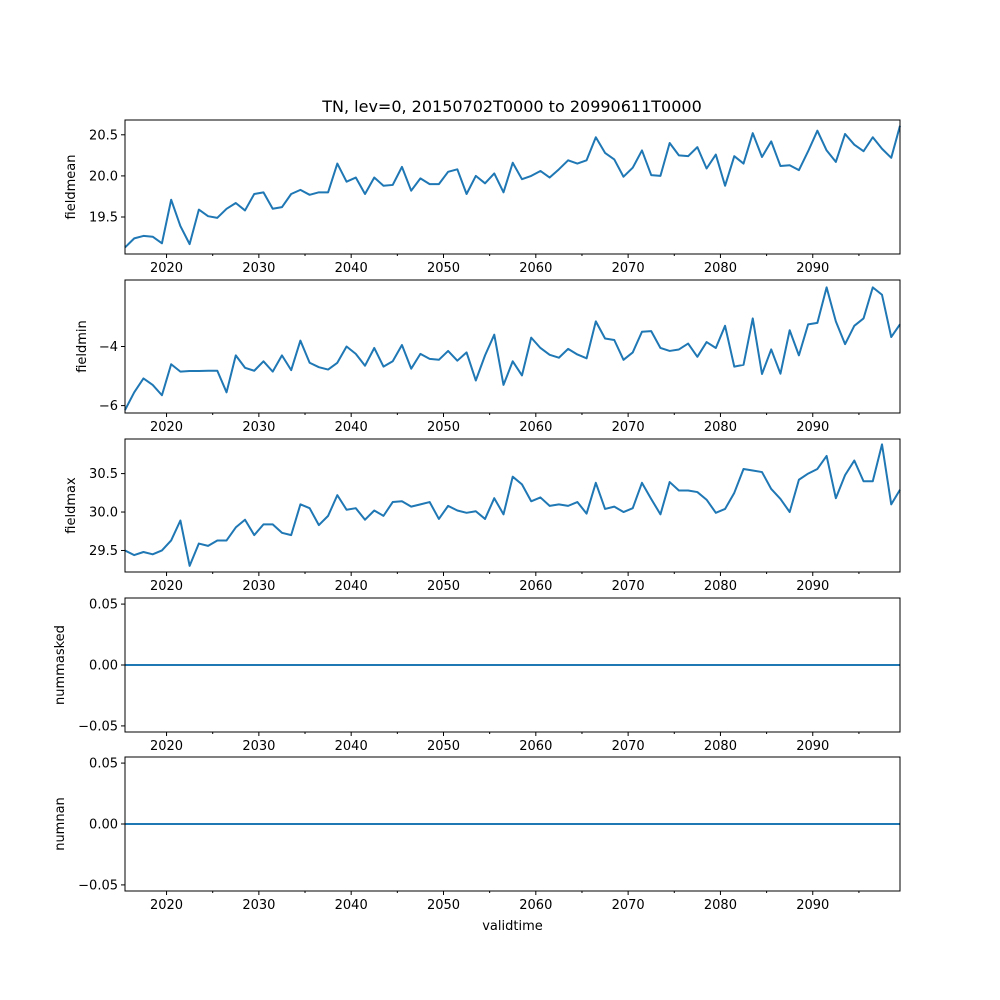 The height and width of the screenshot is (1000, 1000). I want to click on numnan-xtick-label: 2080, so click(720, 905).